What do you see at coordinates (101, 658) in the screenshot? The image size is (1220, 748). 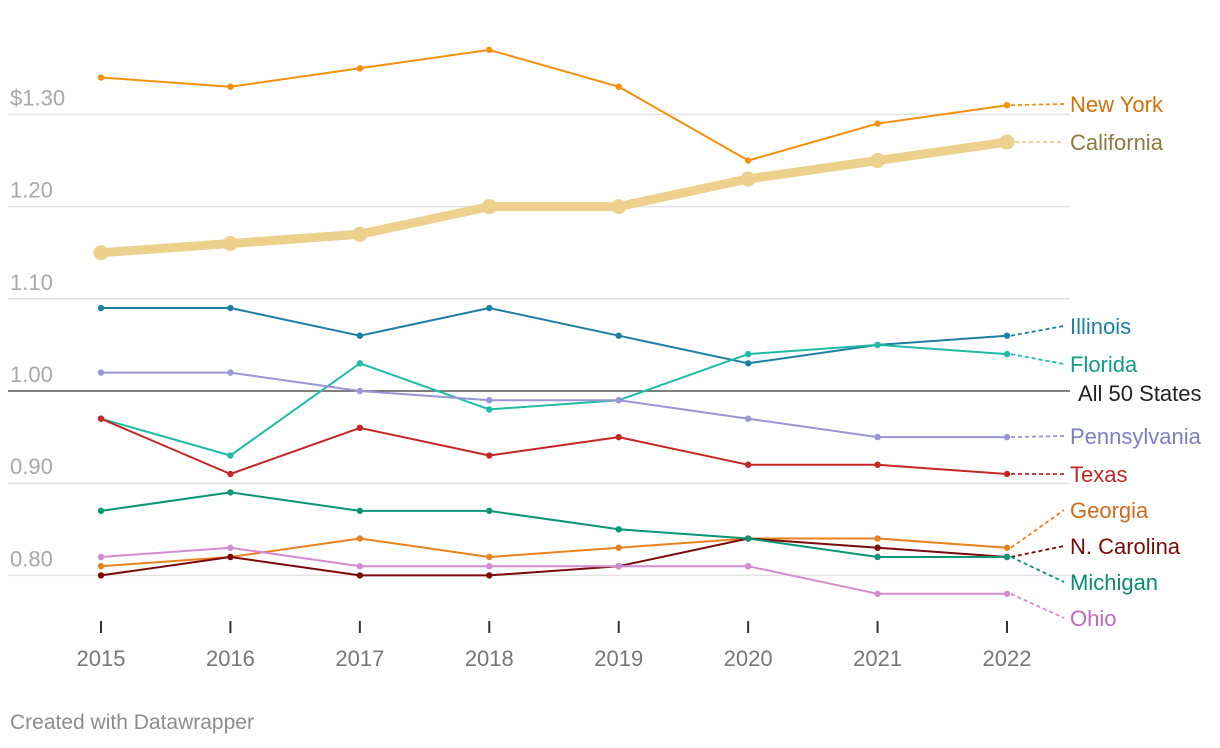 I see `x-tick-label: 2015` at bounding box center [101, 658].